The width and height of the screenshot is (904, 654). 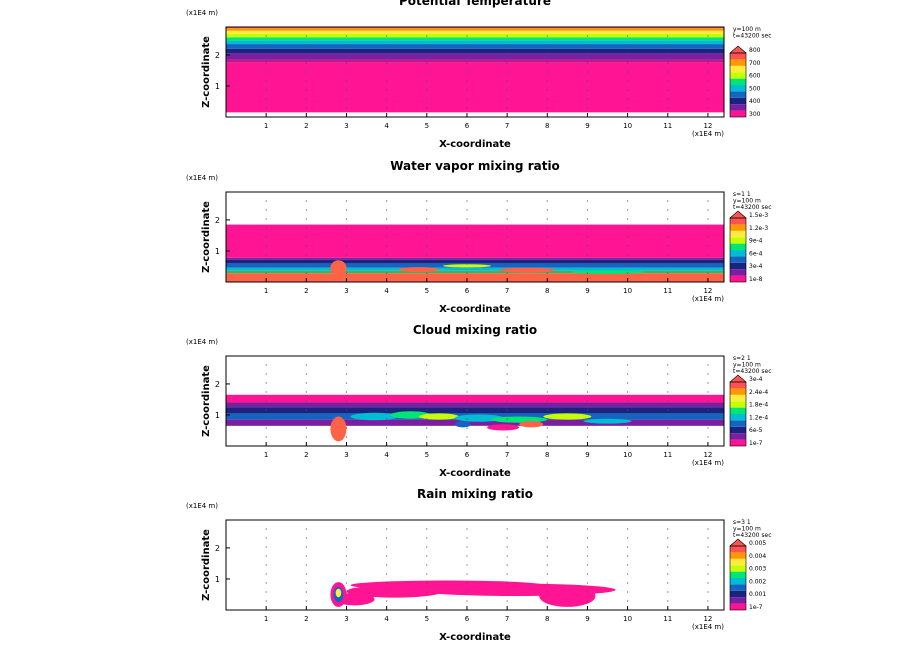 I want to click on x-tick-label: 12, so click(x=707, y=619).